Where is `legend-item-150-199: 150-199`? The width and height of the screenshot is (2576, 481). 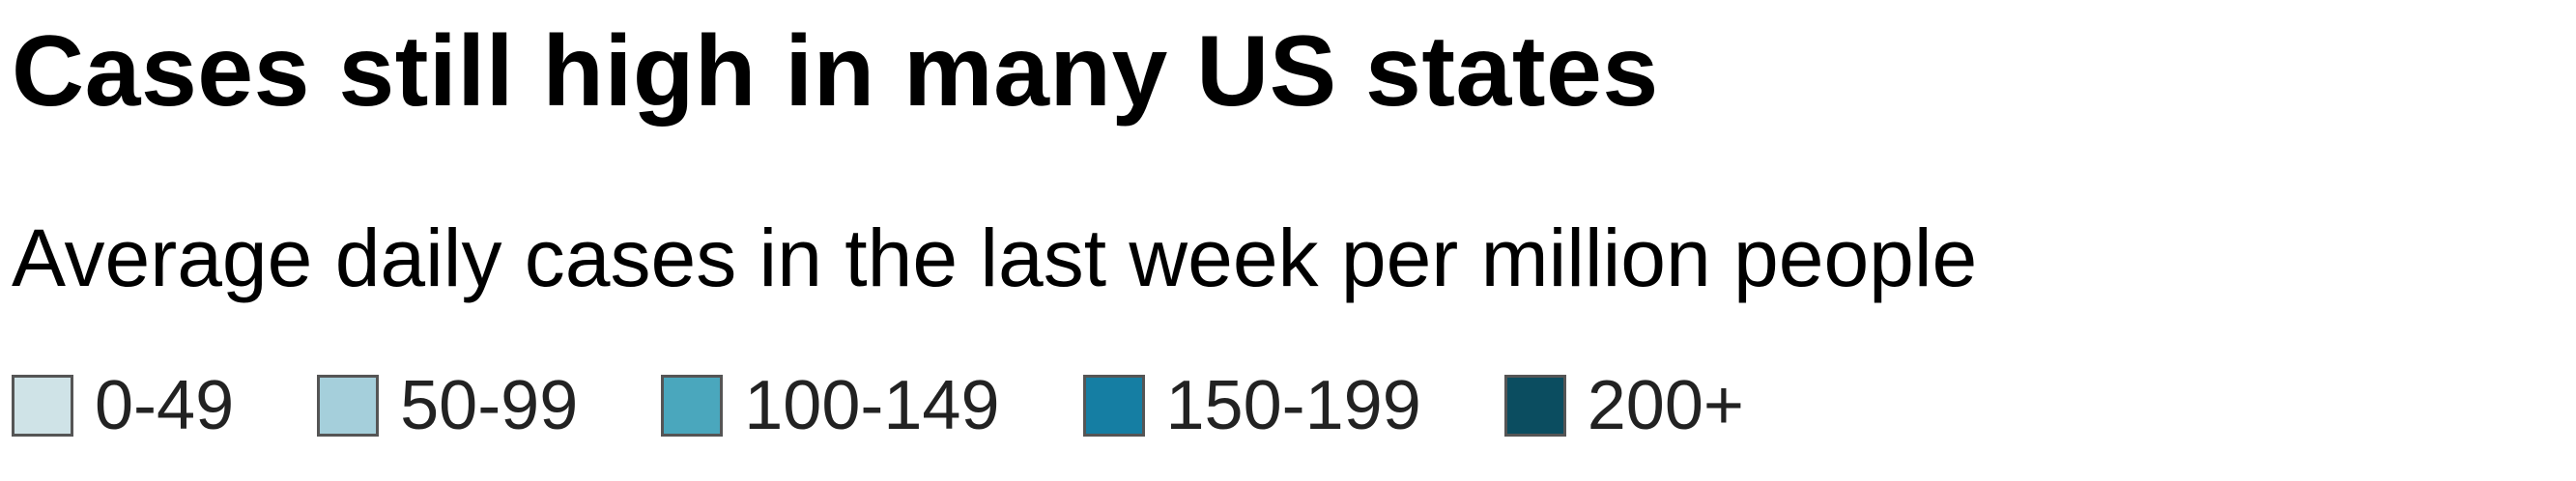
legend-item-150-199: 150-199 is located at coordinates (1252, 405).